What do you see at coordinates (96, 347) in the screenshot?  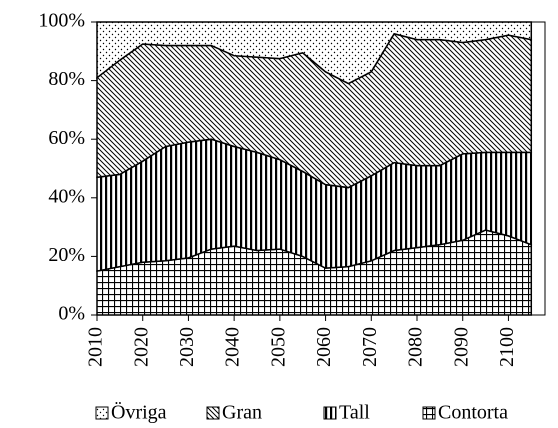 I see `x-tick-label: 2010` at bounding box center [96, 347].